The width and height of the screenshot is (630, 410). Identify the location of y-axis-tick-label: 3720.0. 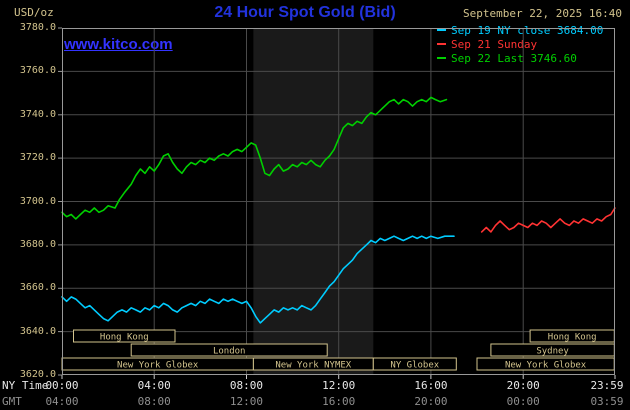
(37, 158).